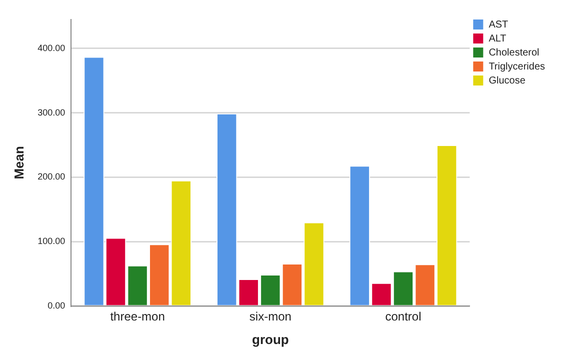 This screenshot has height=360, width=567. Describe the element at coordinates (270, 339) in the screenshot. I see `x-axis-title: group` at that location.